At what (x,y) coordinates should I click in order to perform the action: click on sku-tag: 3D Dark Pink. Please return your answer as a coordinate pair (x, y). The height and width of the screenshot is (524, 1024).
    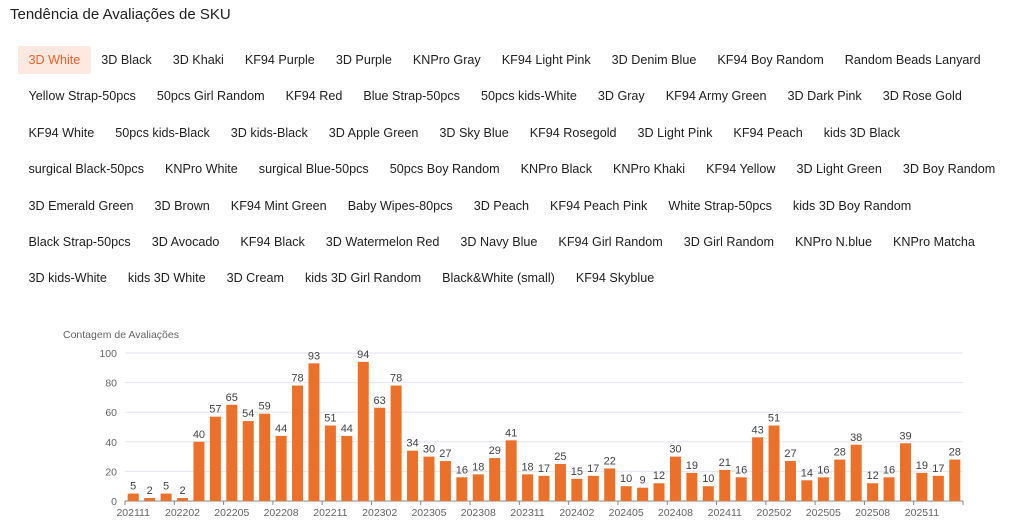
    Looking at the image, I should click on (824, 96).